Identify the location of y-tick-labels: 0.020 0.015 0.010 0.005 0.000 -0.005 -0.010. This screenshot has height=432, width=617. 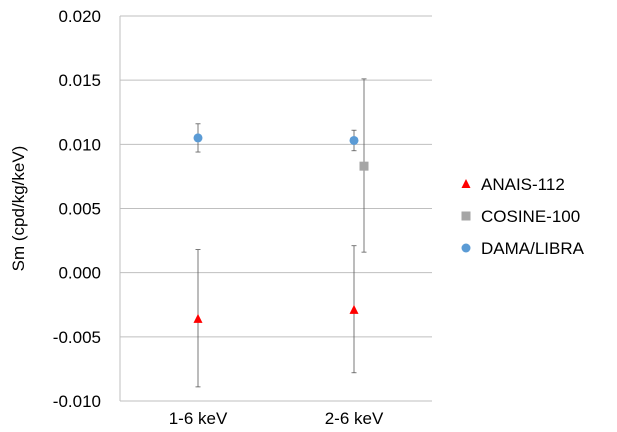
(77, 209).